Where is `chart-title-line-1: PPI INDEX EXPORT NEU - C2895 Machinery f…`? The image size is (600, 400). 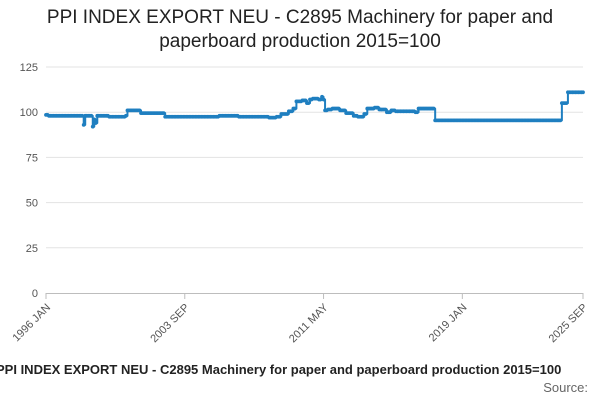
chart-title-line-1: PPI INDEX EXPORT NEU - C2895 Machinery f… is located at coordinates (300, 17).